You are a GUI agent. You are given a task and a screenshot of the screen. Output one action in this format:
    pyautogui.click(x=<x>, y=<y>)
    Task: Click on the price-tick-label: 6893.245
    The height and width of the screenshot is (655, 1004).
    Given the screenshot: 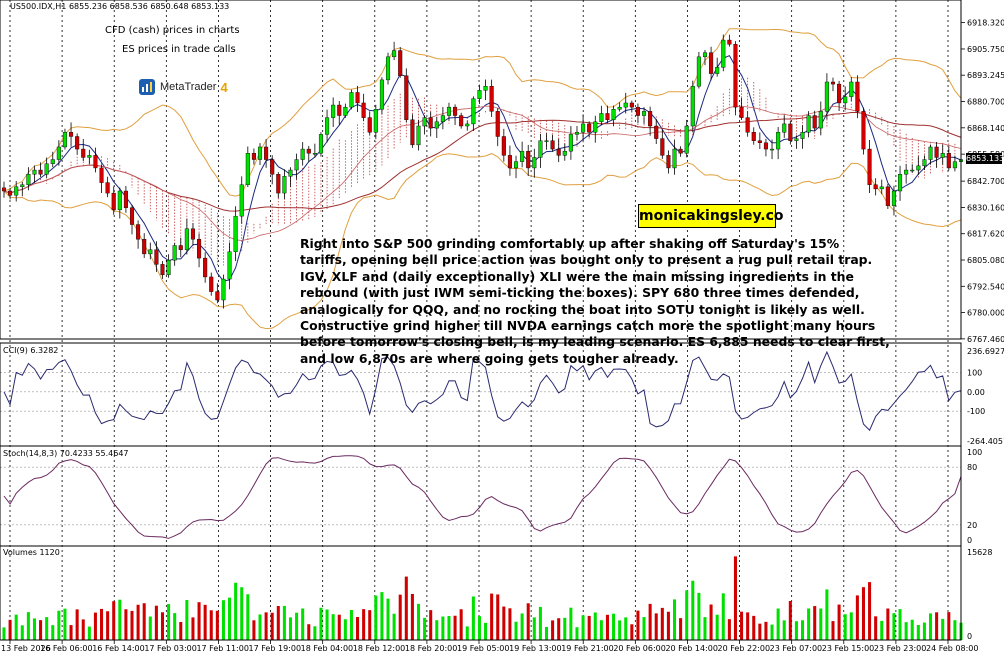 What is the action you would take?
    pyautogui.click(x=985, y=75)
    